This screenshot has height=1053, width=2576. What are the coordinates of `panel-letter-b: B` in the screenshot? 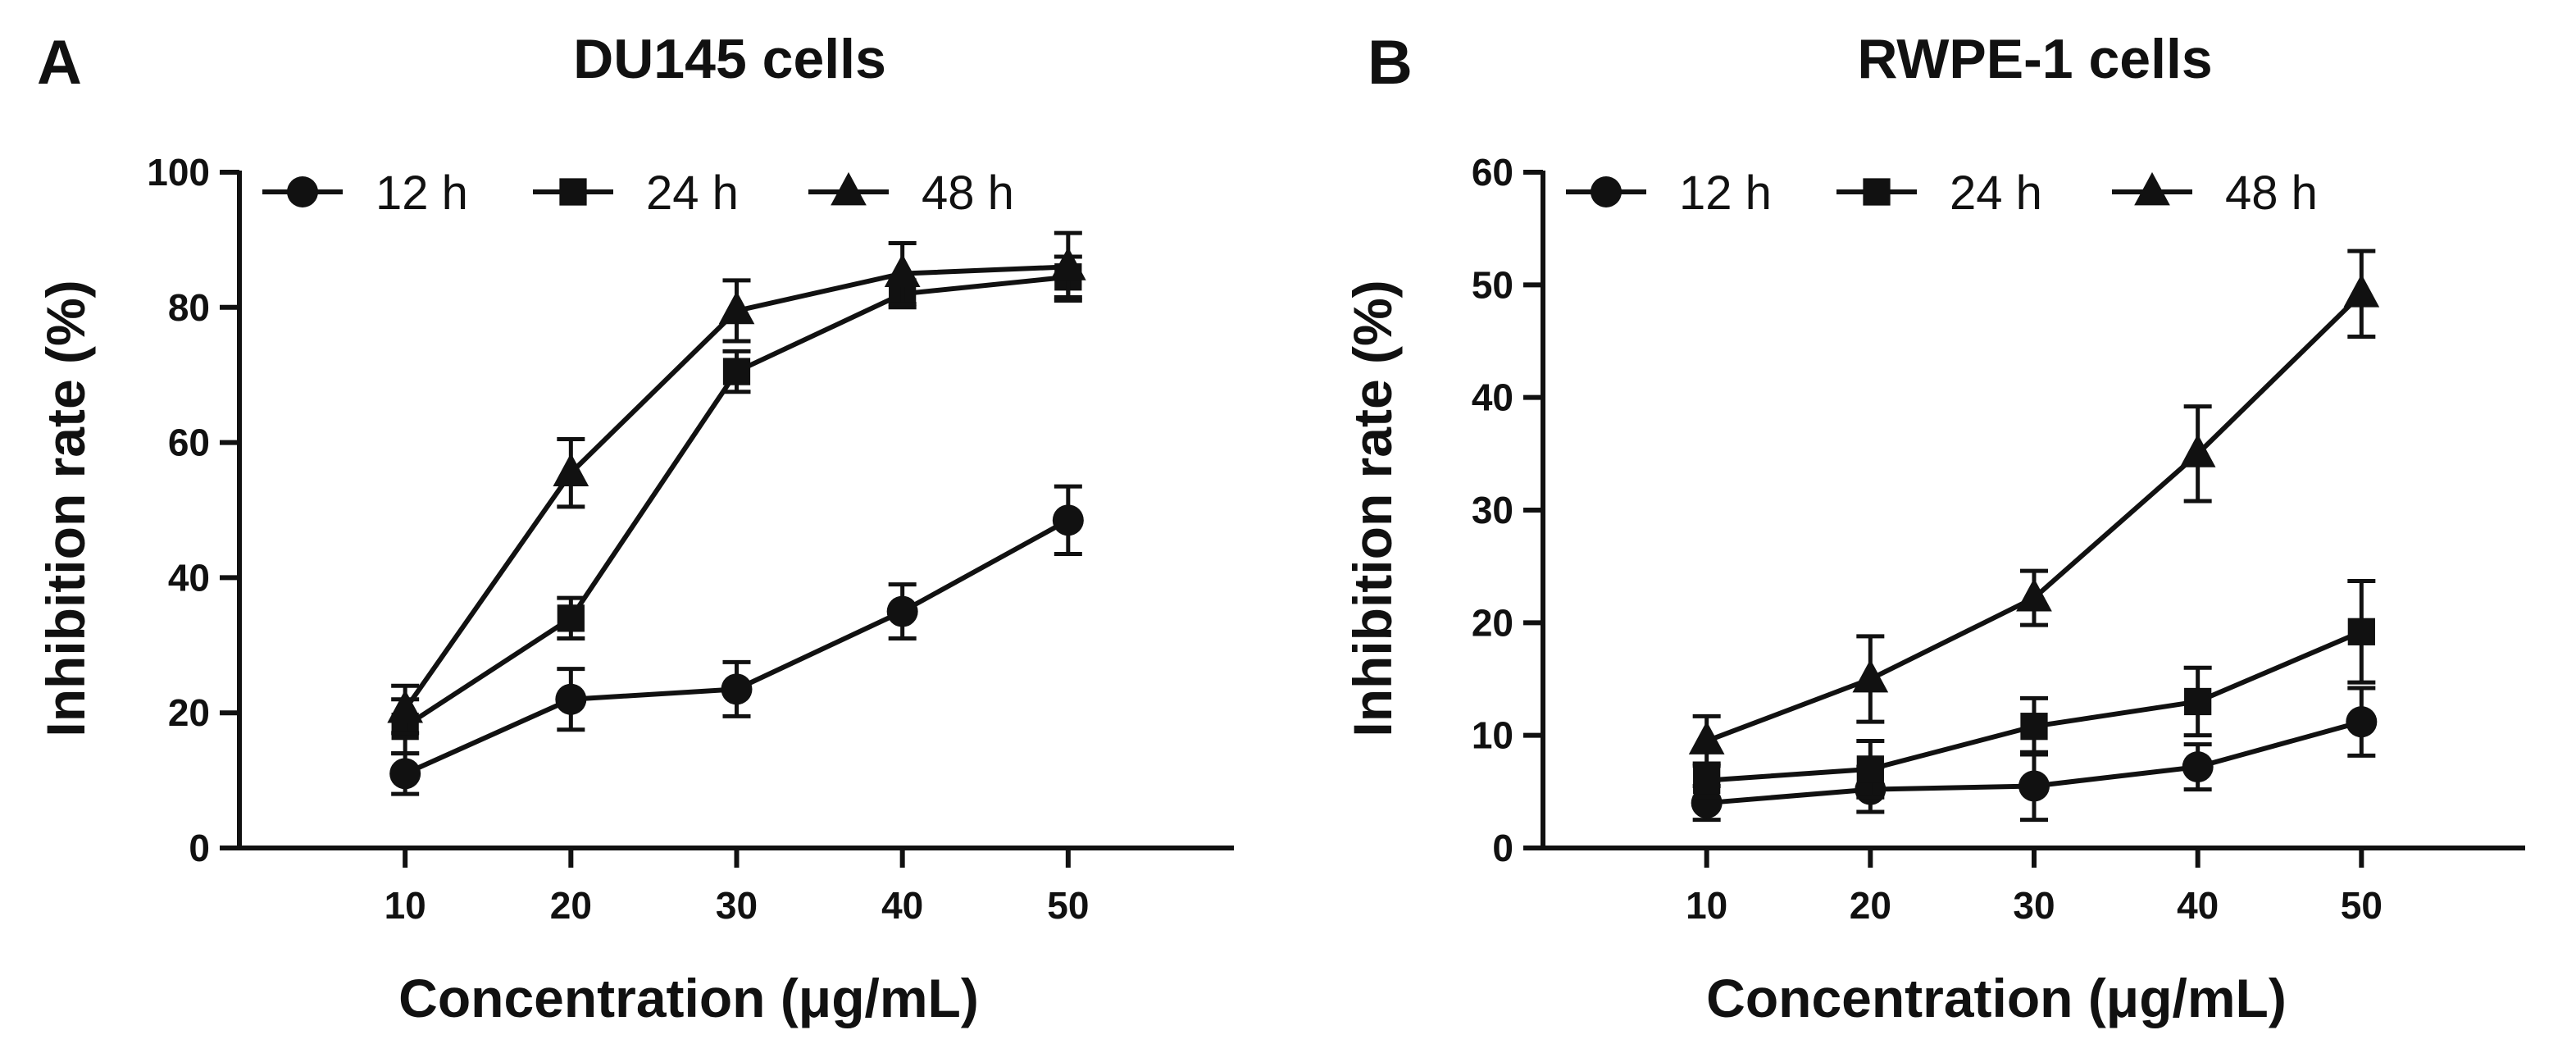 It's located at (1390, 63).